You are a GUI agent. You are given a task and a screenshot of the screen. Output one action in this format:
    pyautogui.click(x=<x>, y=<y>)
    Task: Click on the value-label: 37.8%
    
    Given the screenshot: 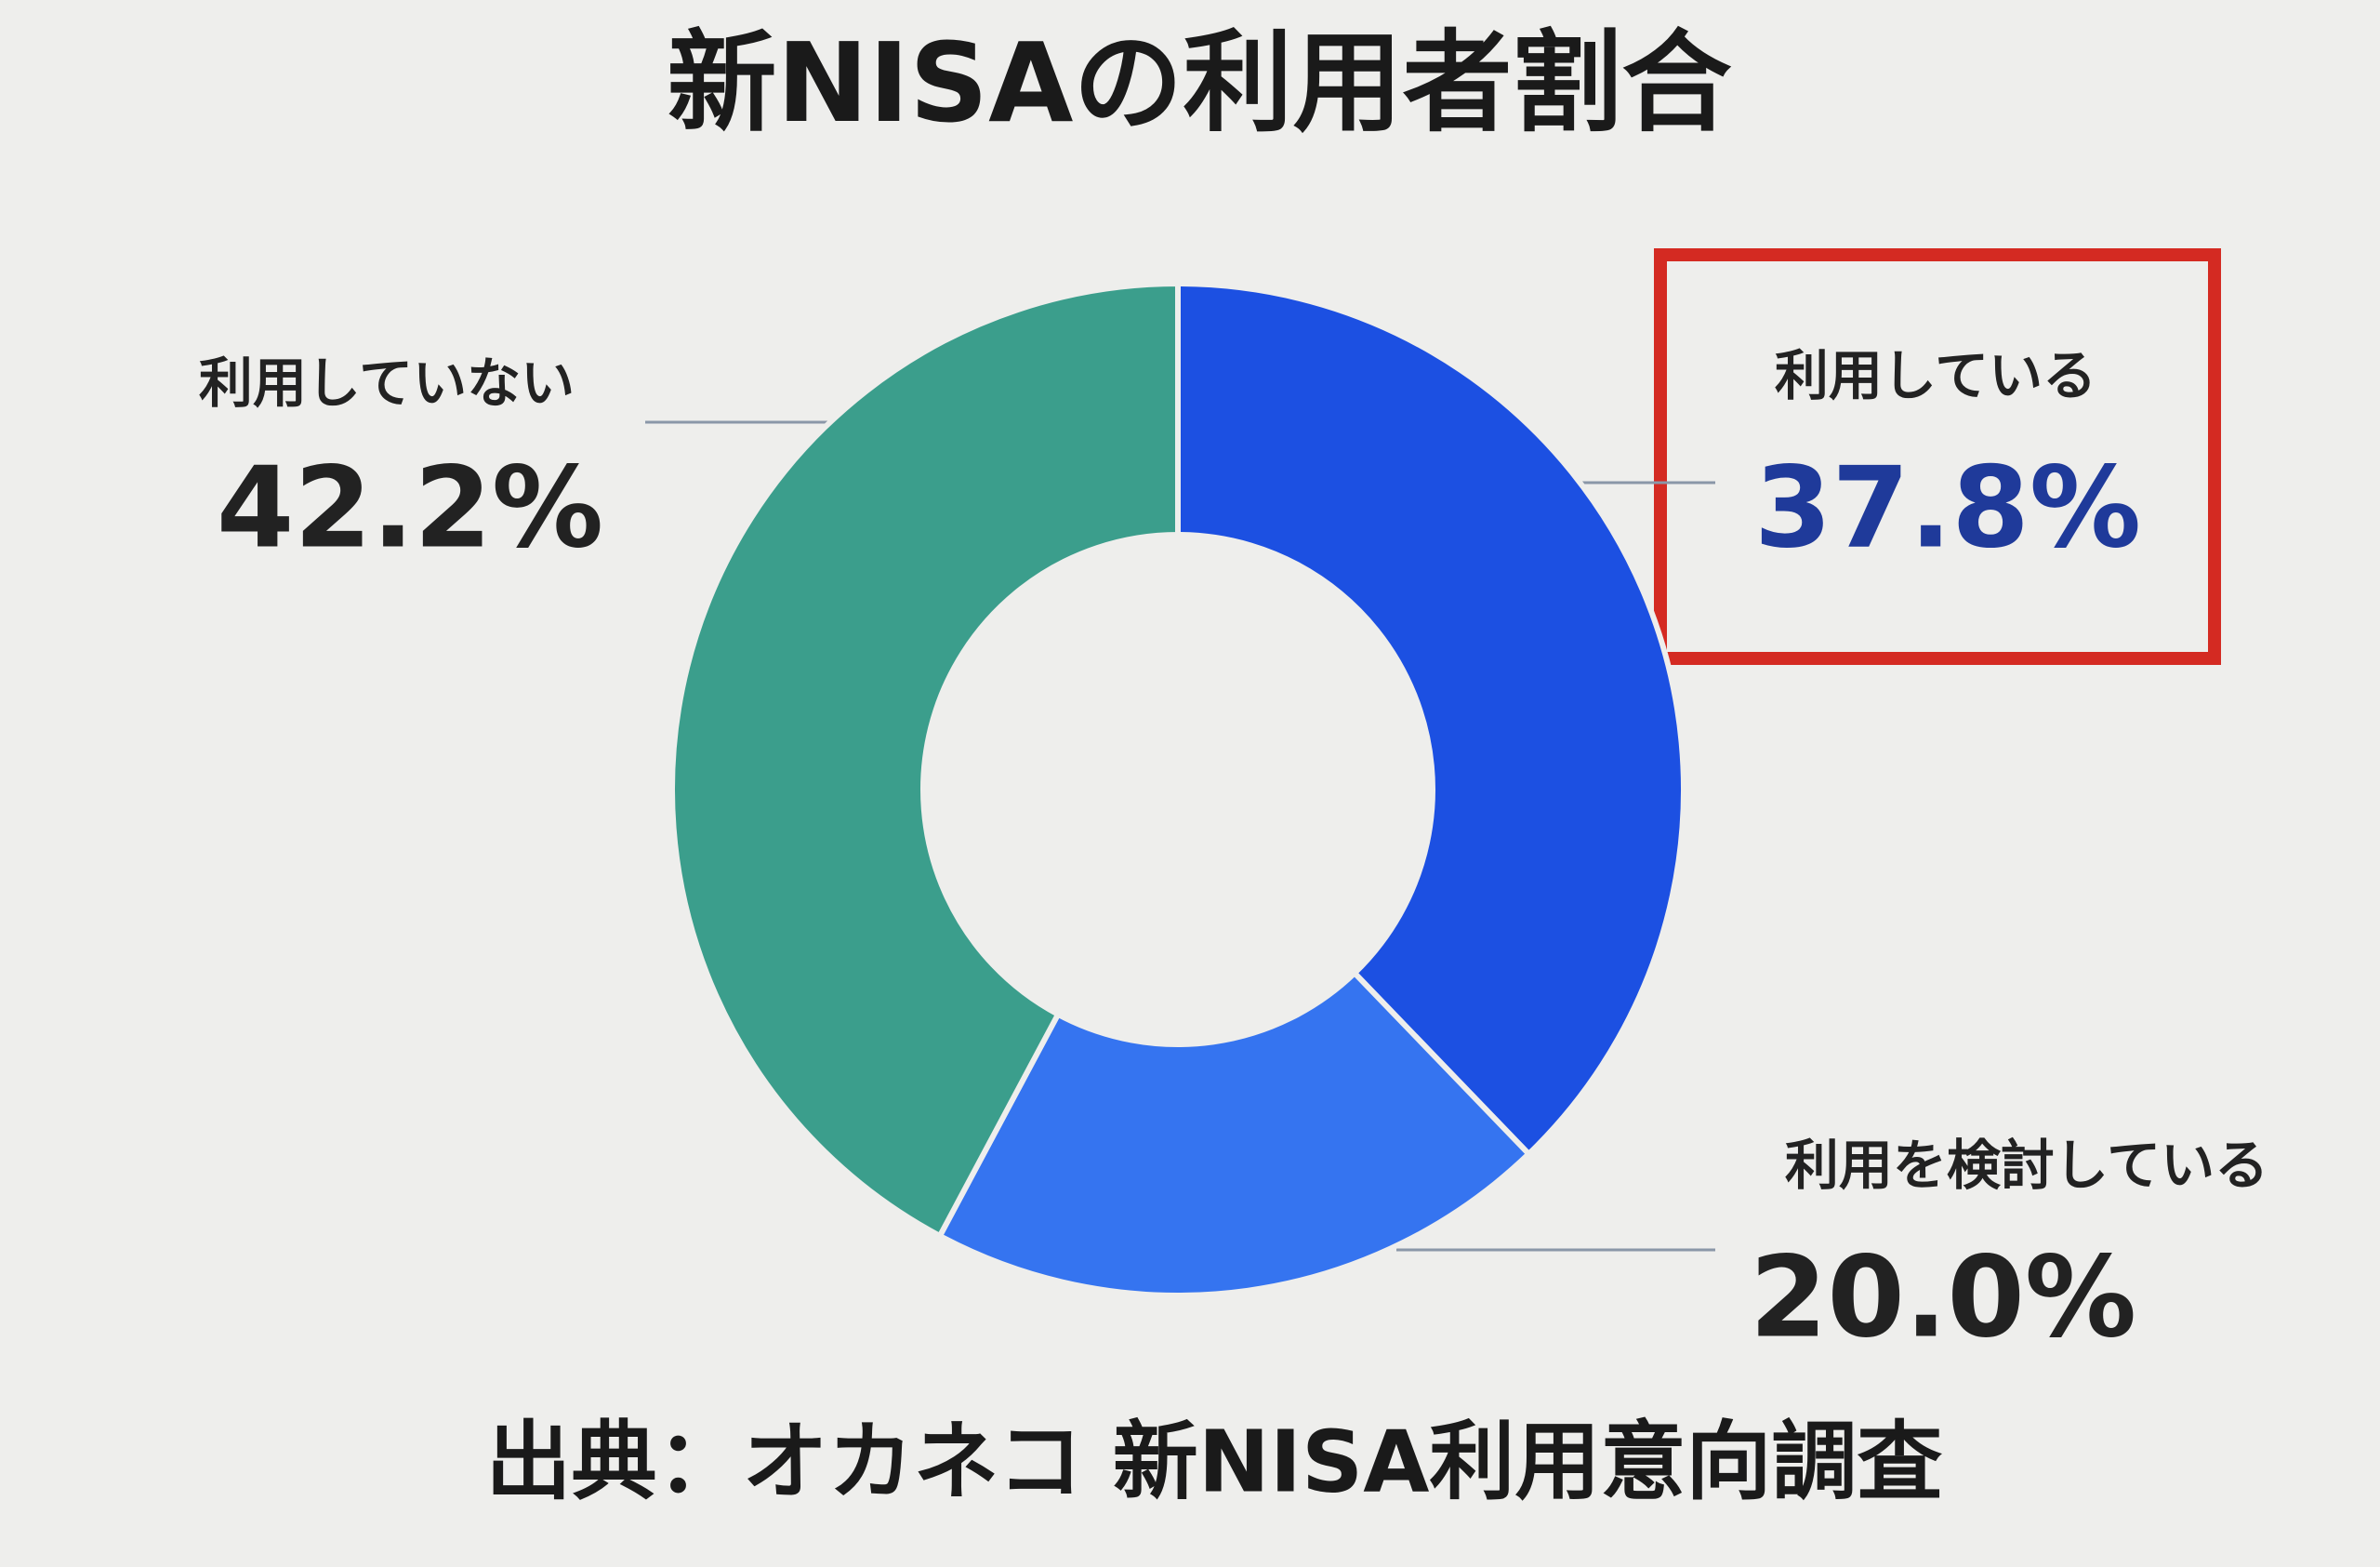 What is the action you would take?
    pyautogui.click(x=1947, y=509)
    